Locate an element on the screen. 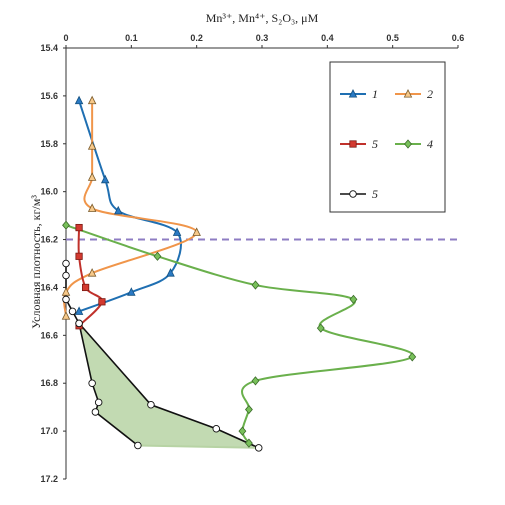  x-tick-label: 0.5 is located at coordinates (392, 38).